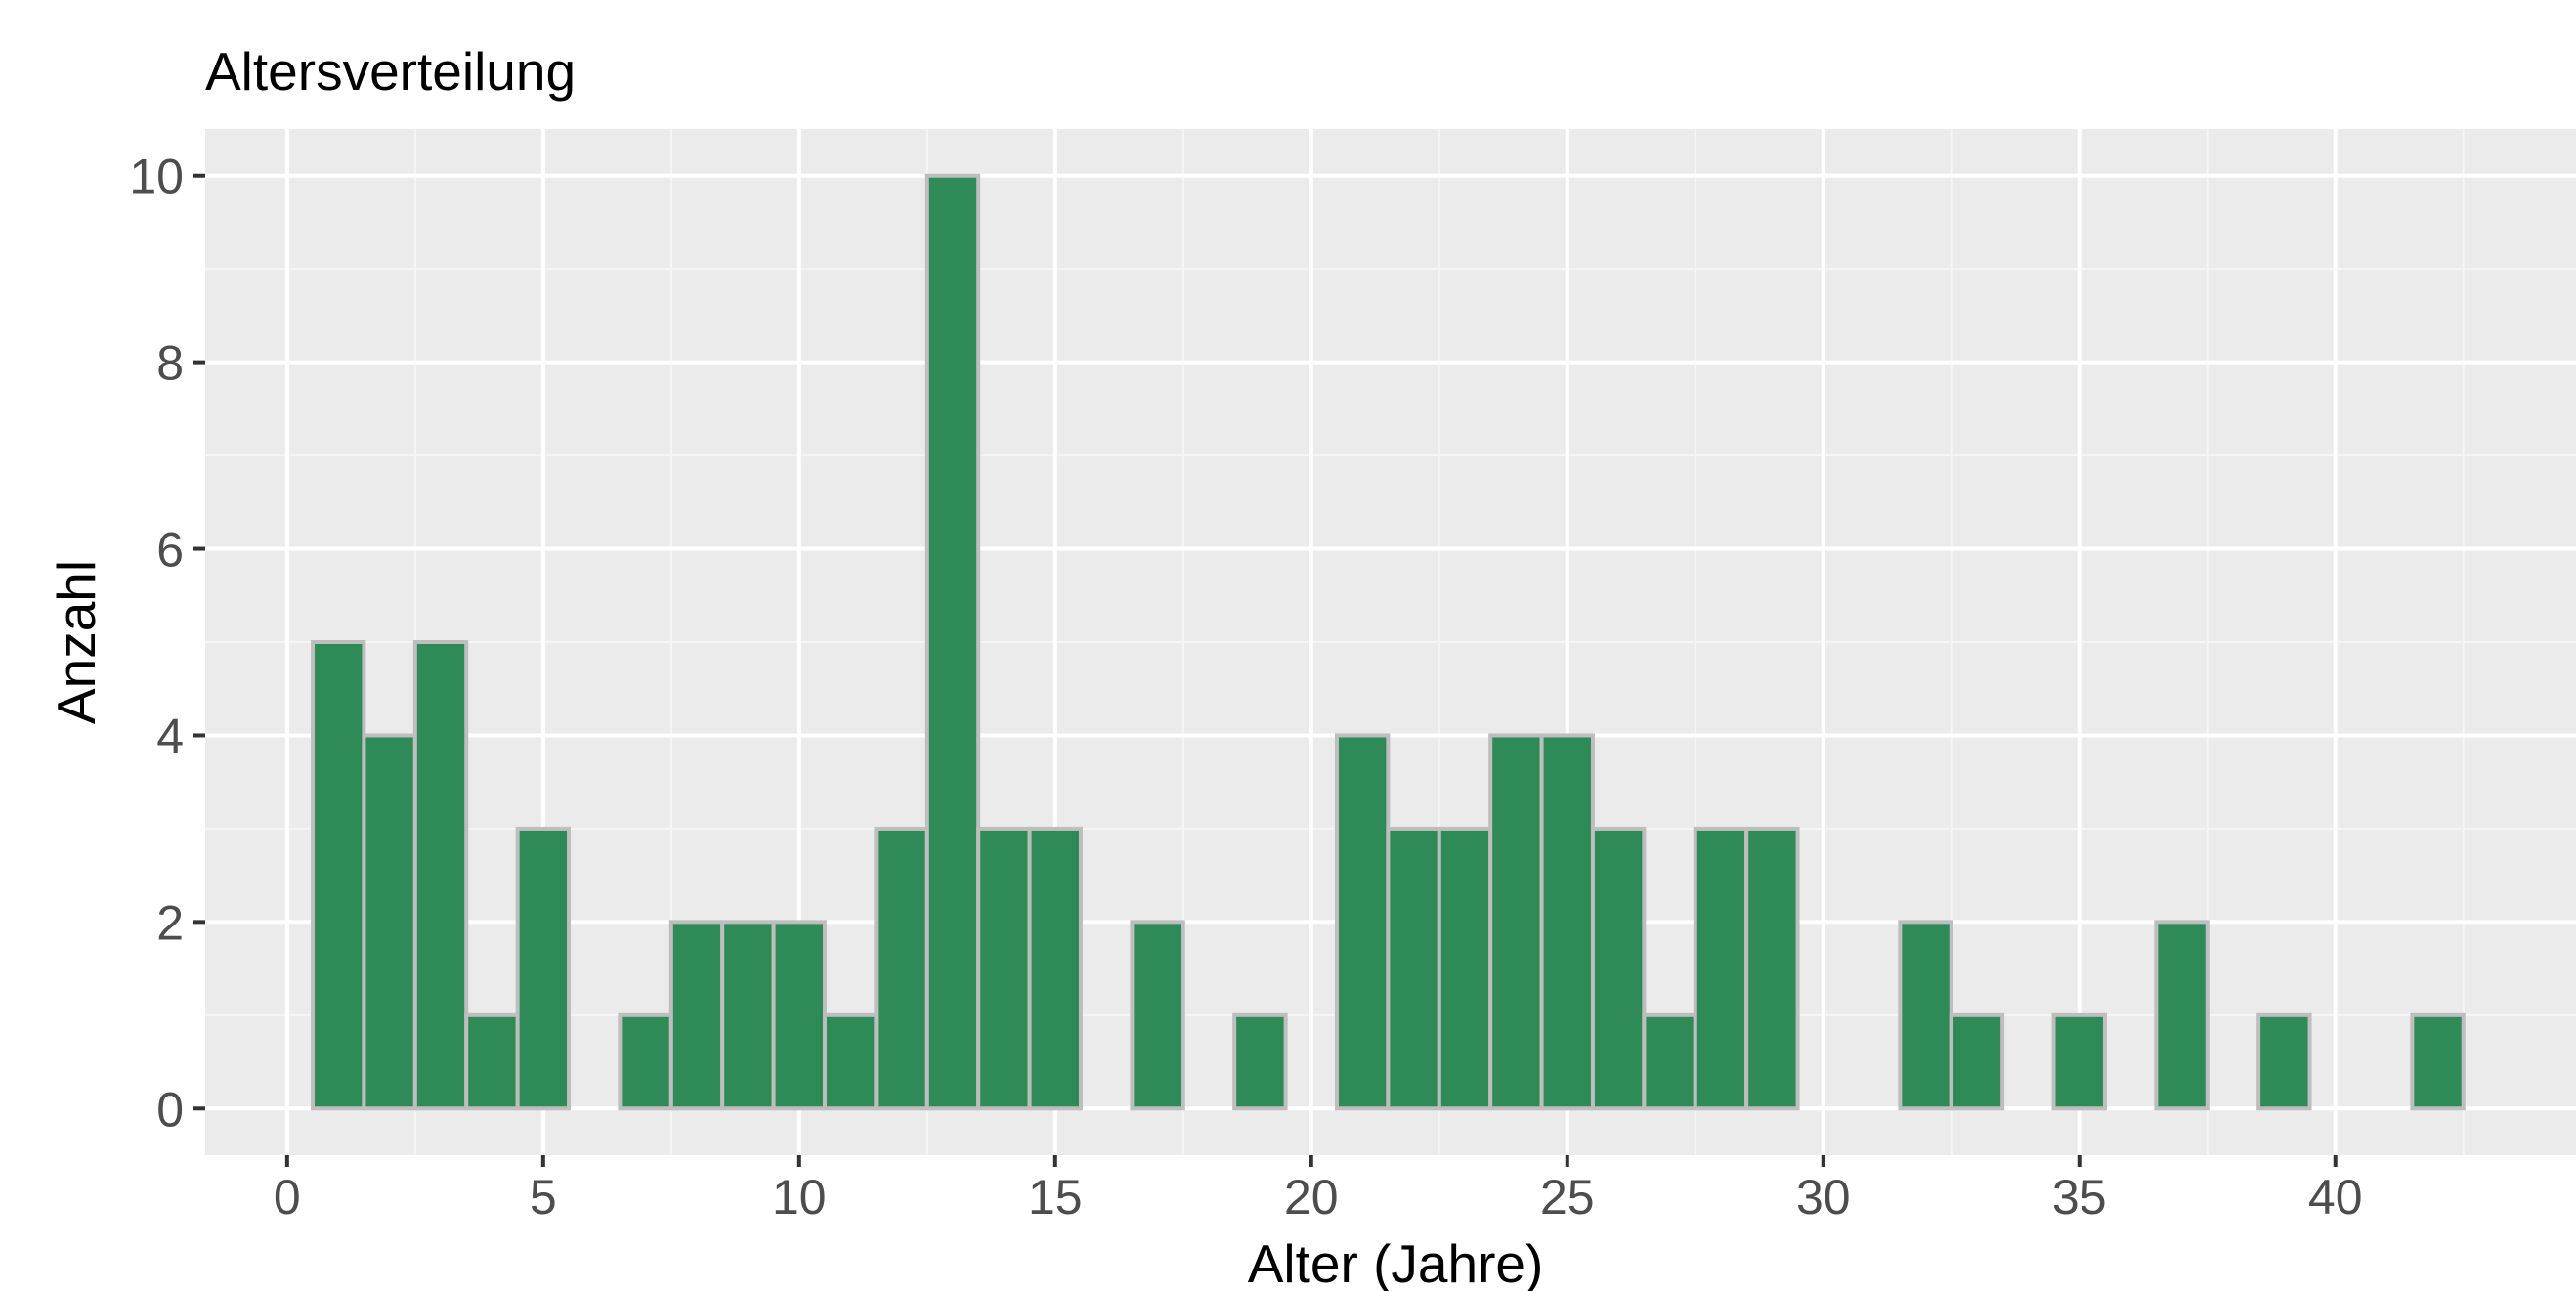 This screenshot has width=2576, height=1291. What do you see at coordinates (170, 551) in the screenshot?
I see `y-tick-label: 6` at bounding box center [170, 551].